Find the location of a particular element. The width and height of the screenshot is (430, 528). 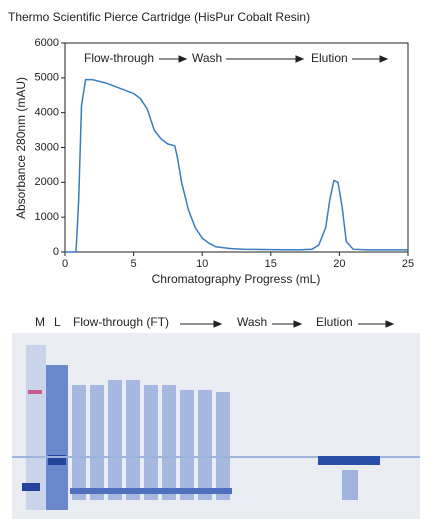

y-tick-label: 3000 is located at coordinates (47, 147).